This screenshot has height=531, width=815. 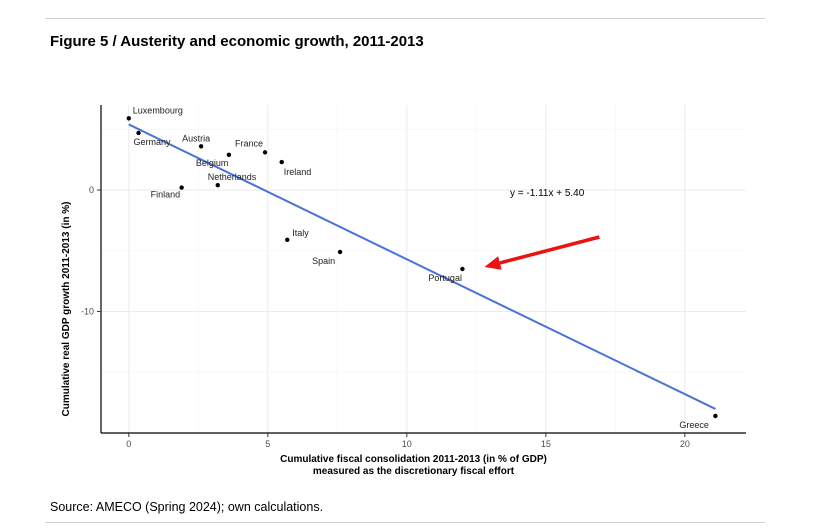 What do you see at coordinates (91, 251) in the screenshot?
I see `y-axis-ticks: 0 -10` at bounding box center [91, 251].